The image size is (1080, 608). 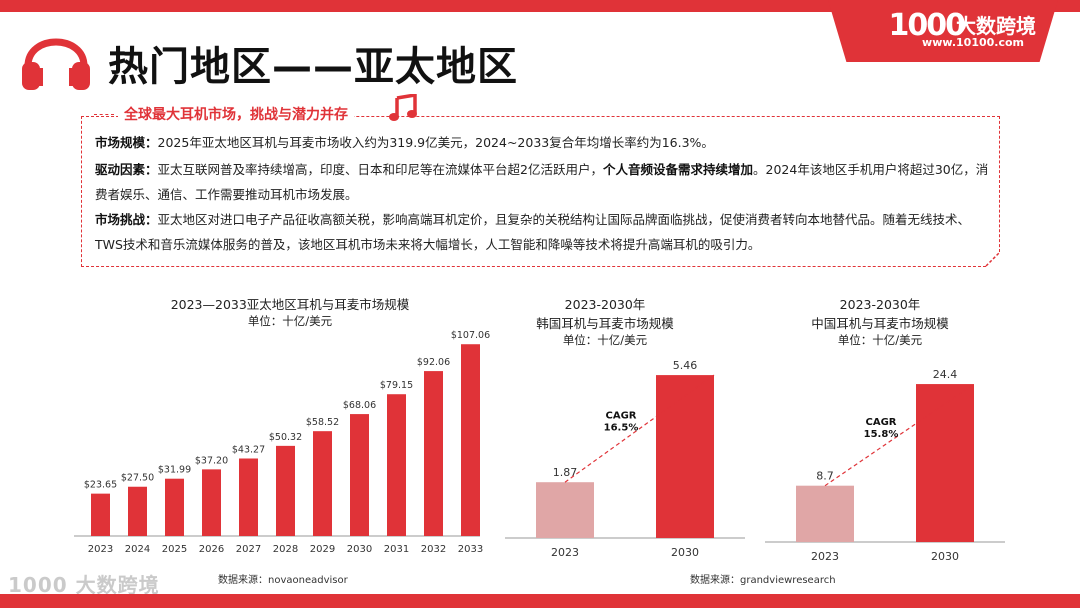 I want to click on chart1-title-block: 2023—2033亚太地区耳机与耳麦市场规模 单位：十亿/美元, so click(x=290, y=311).